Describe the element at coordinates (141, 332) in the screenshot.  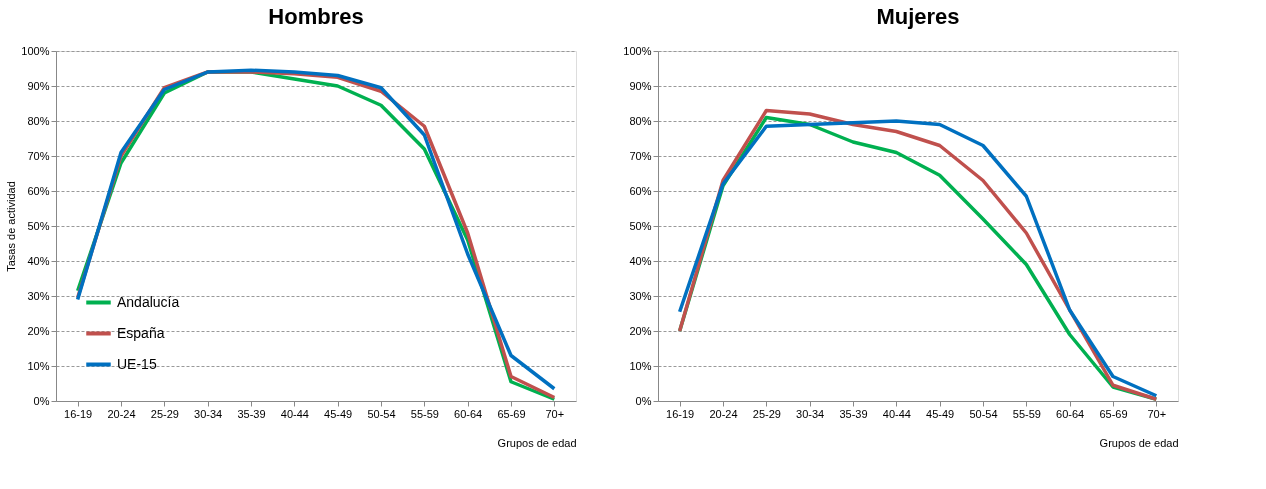
I see `legend-label: España` at that location.